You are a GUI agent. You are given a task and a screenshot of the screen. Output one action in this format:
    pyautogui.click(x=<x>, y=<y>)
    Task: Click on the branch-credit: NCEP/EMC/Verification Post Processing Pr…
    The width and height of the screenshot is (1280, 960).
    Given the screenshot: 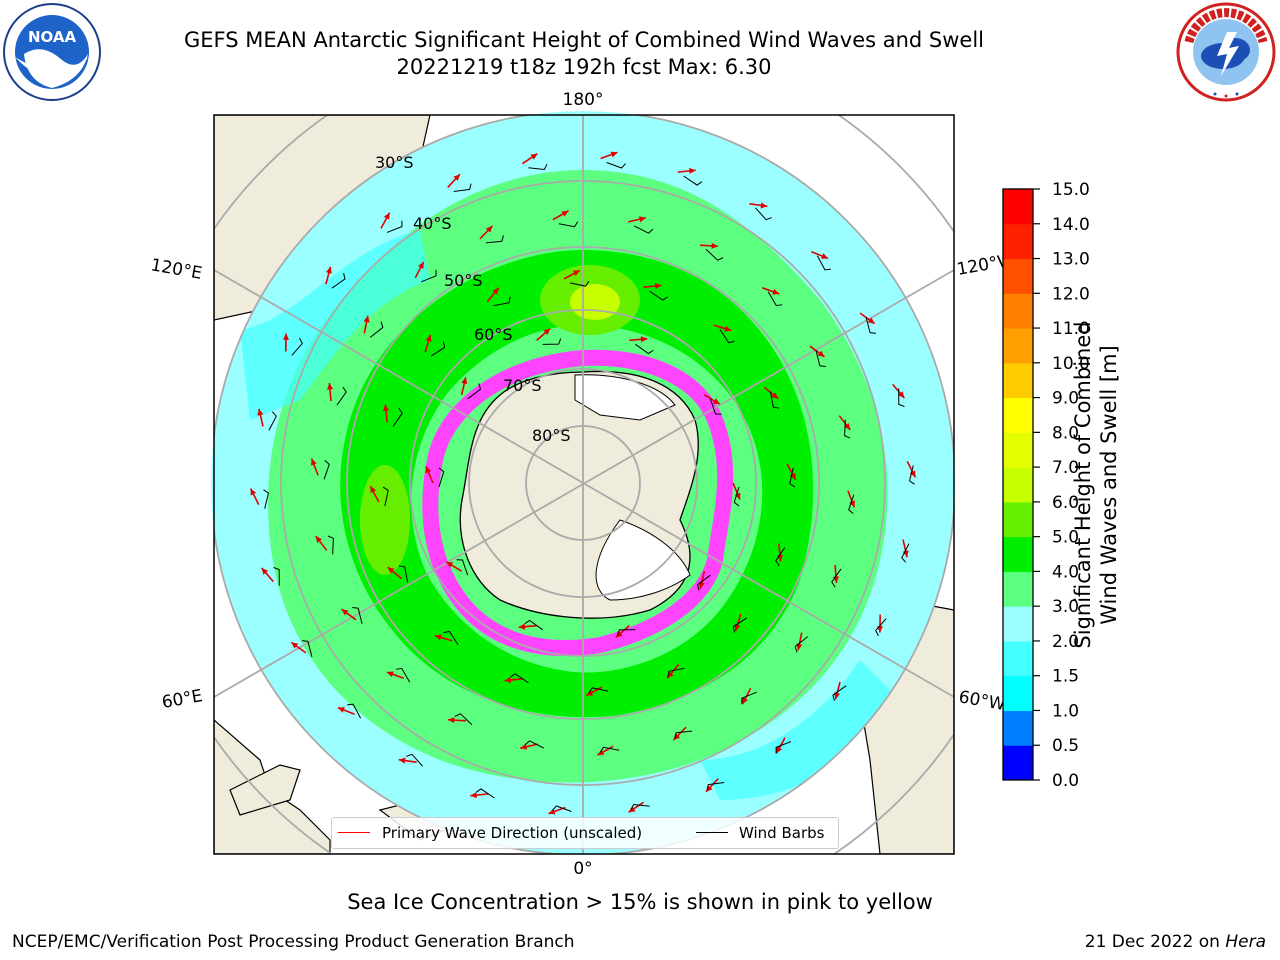 What is the action you would take?
    pyautogui.click(x=293, y=942)
    